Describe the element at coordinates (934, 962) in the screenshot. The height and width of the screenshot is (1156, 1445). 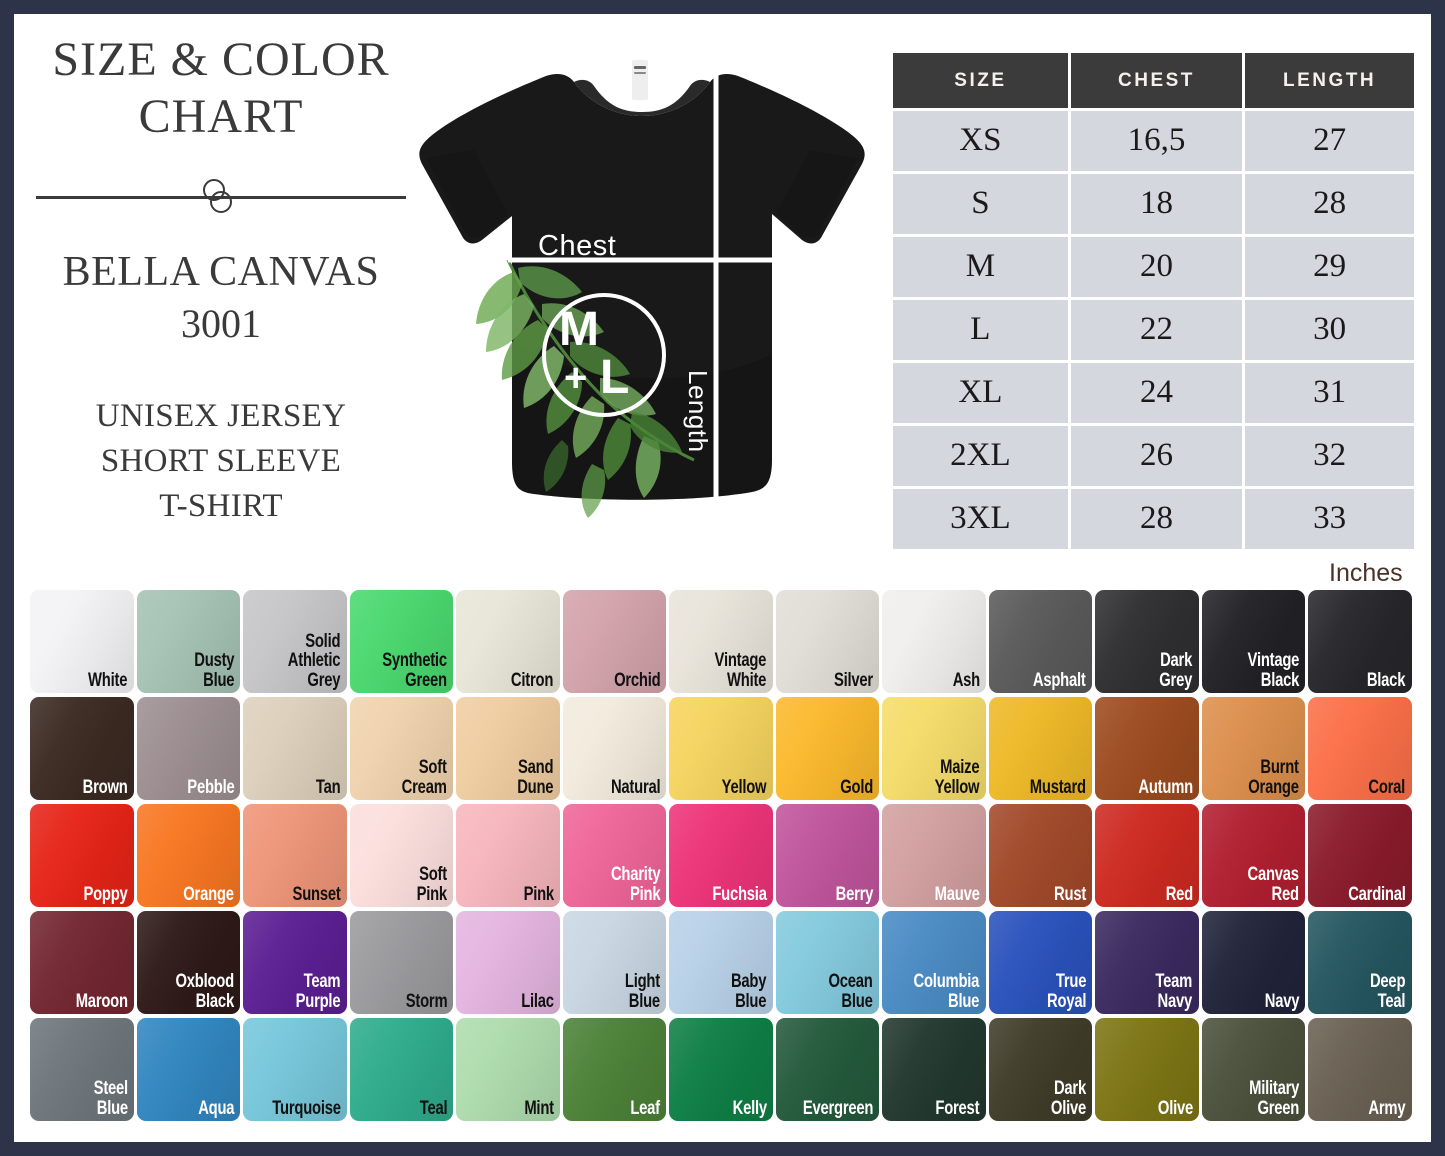
I see `color-swatch-columbia-blue: Columbia Blue` at that location.